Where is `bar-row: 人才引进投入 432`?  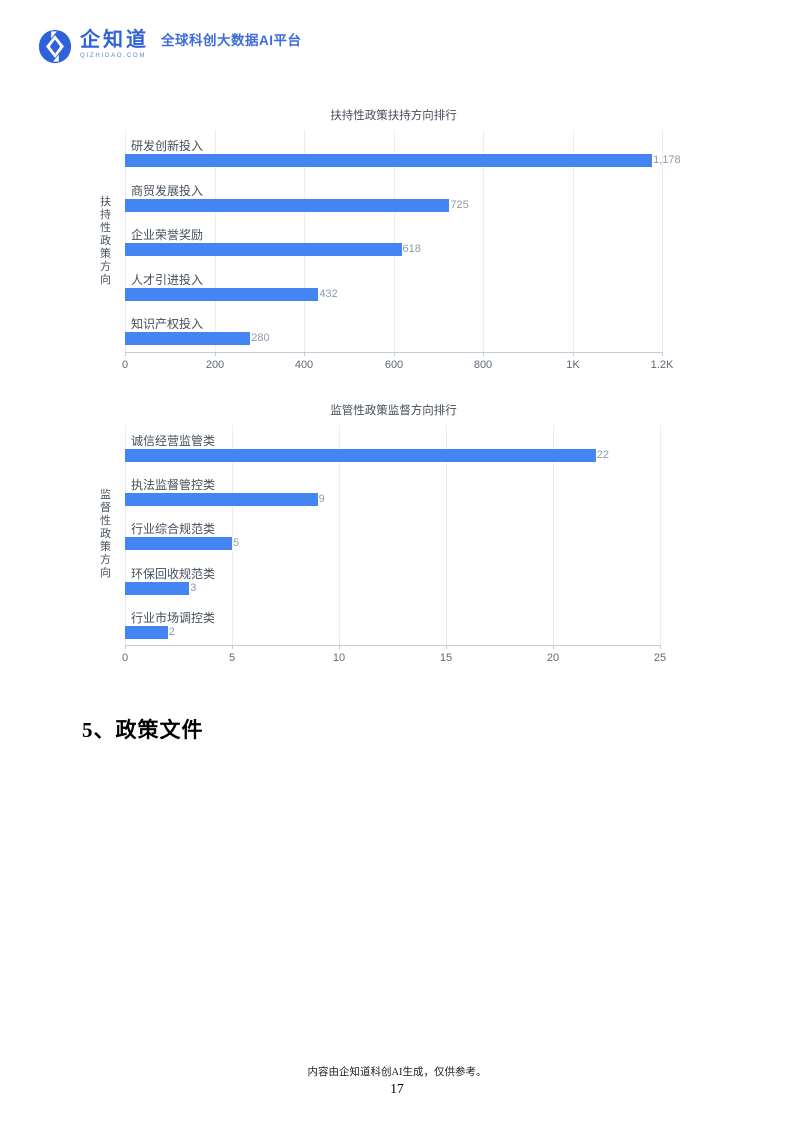
bar-row: 人才引进投入 432 is located at coordinates (393, 286).